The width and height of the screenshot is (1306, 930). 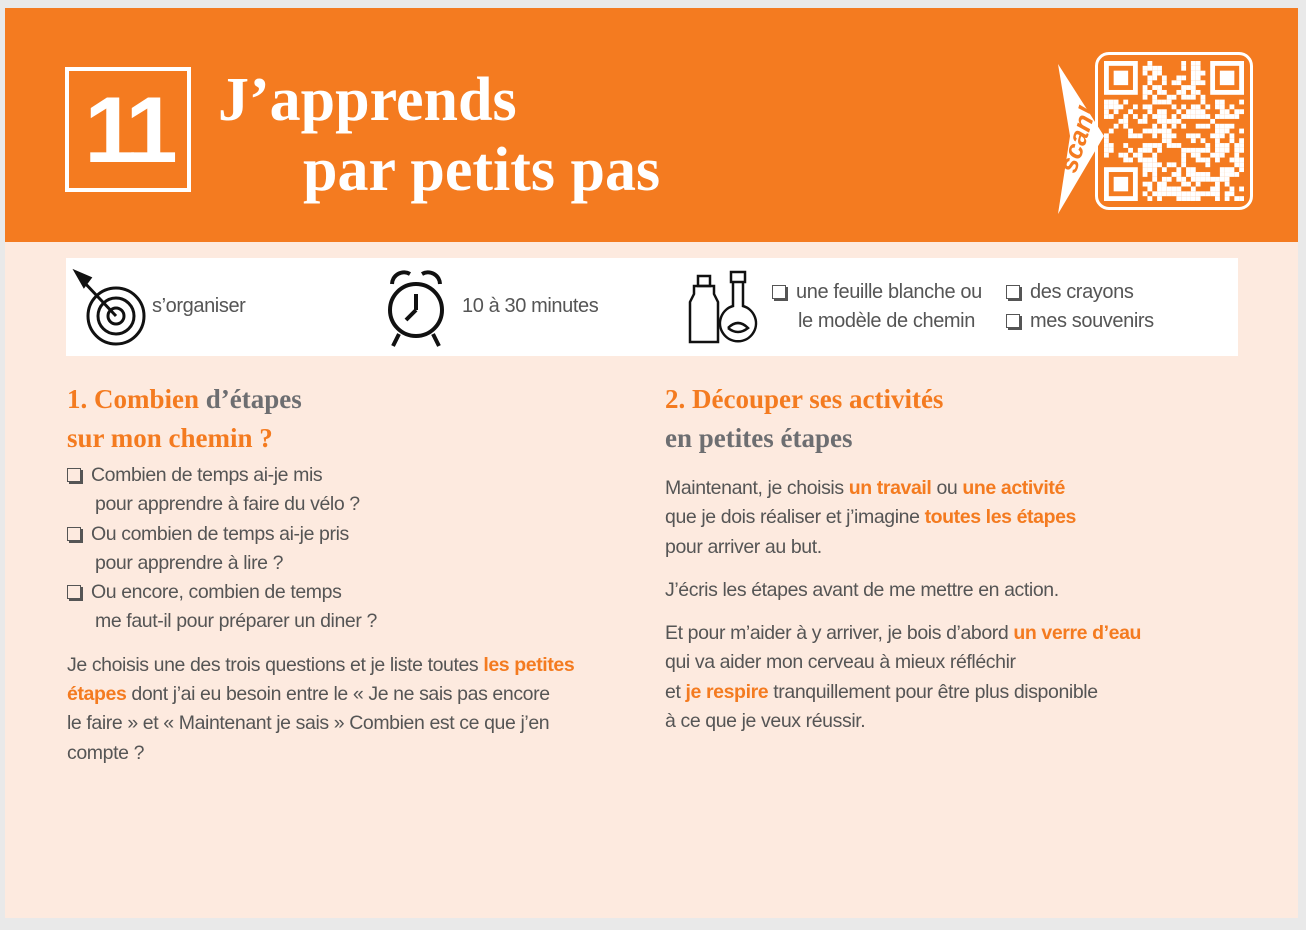 What do you see at coordinates (170, 438) in the screenshot?
I see `highlight: sur mon chemin ?` at bounding box center [170, 438].